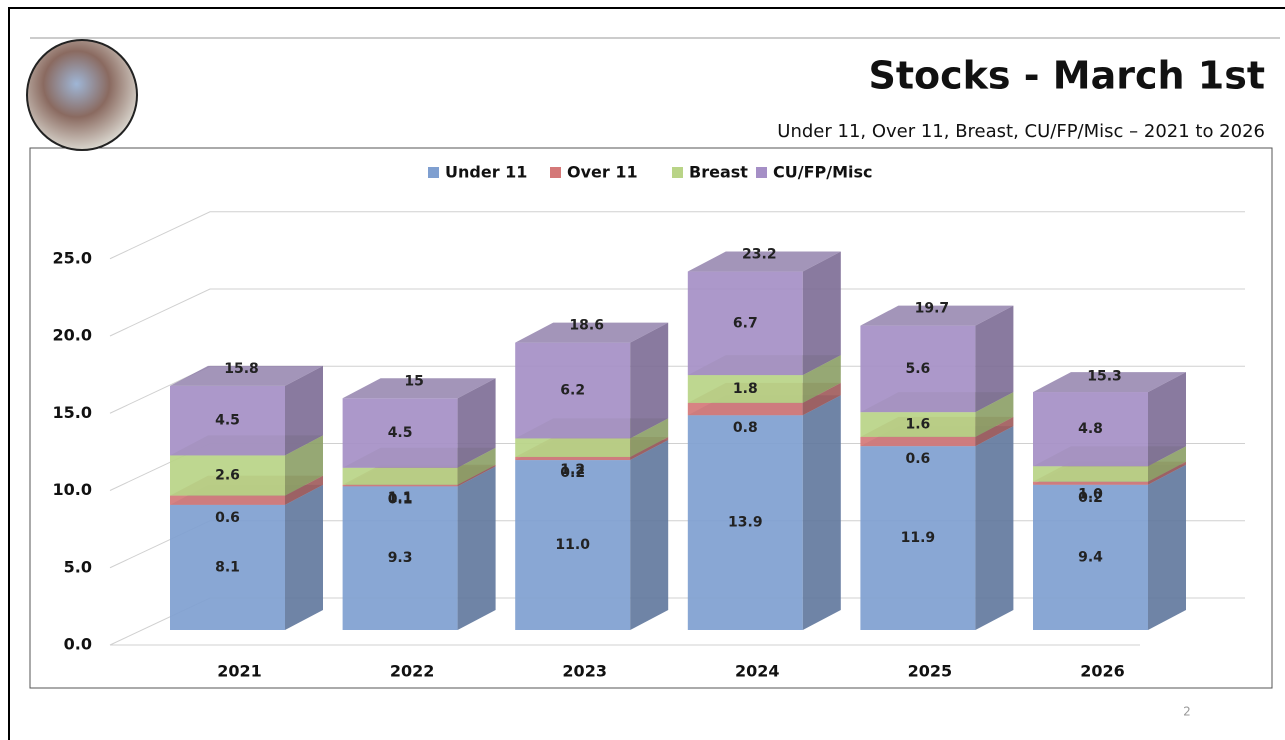  I want to click on x-tick-label: 2025, so click(930, 671).